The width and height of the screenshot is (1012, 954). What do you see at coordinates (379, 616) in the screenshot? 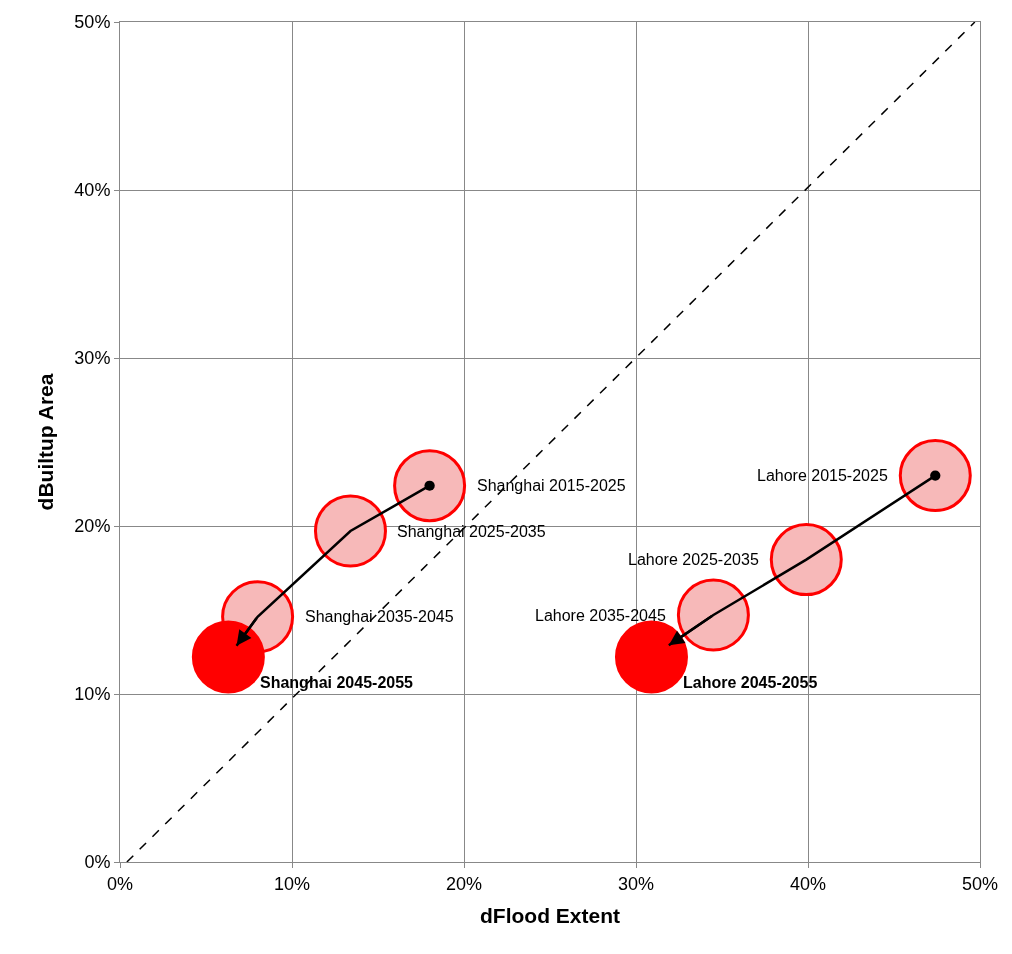
I see `data-label: Shanghai 2035-2045` at bounding box center [379, 616].